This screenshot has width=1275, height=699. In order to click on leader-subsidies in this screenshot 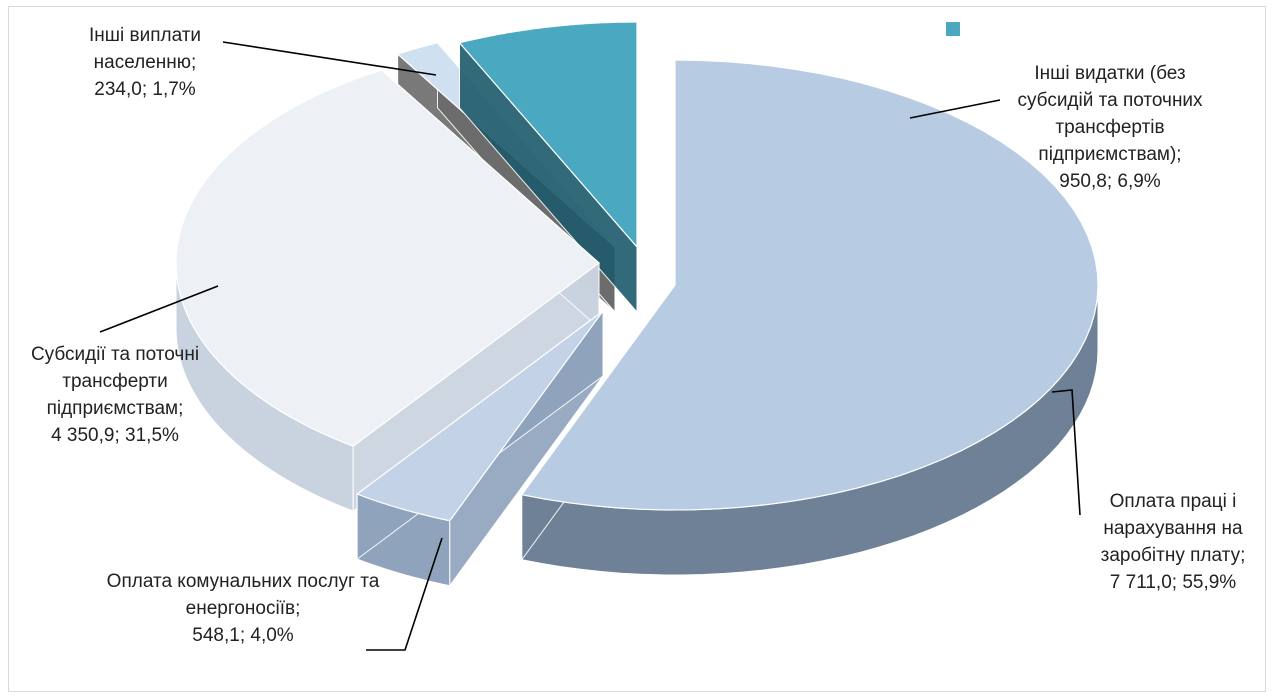, I will do `click(159, 309)`.